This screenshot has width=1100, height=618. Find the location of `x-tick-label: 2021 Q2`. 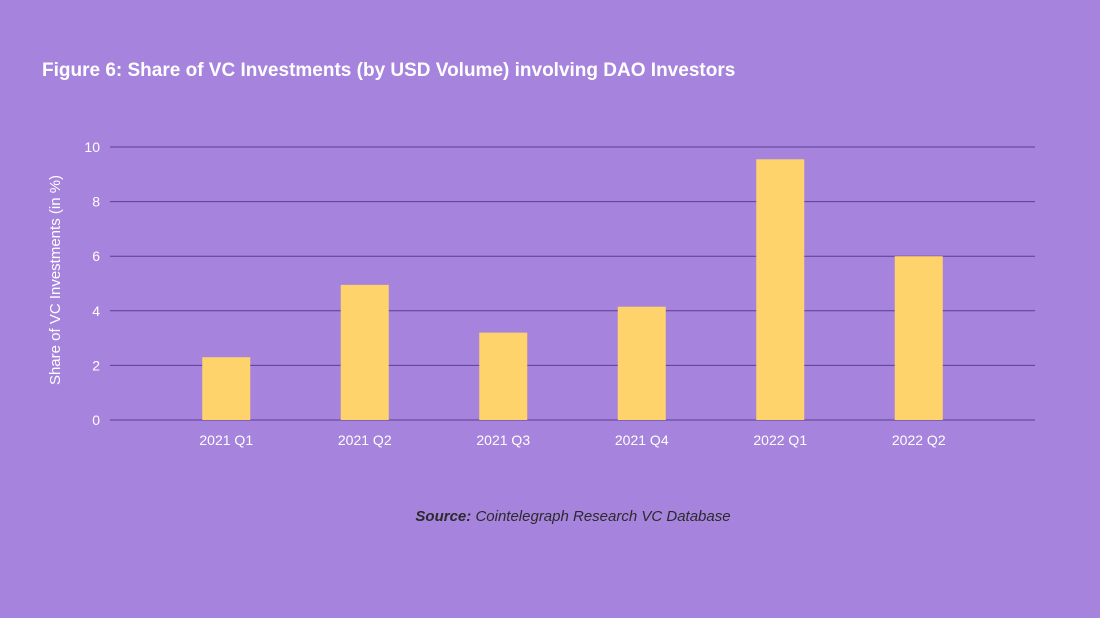

x-tick-label: 2021 Q2 is located at coordinates (365, 440).